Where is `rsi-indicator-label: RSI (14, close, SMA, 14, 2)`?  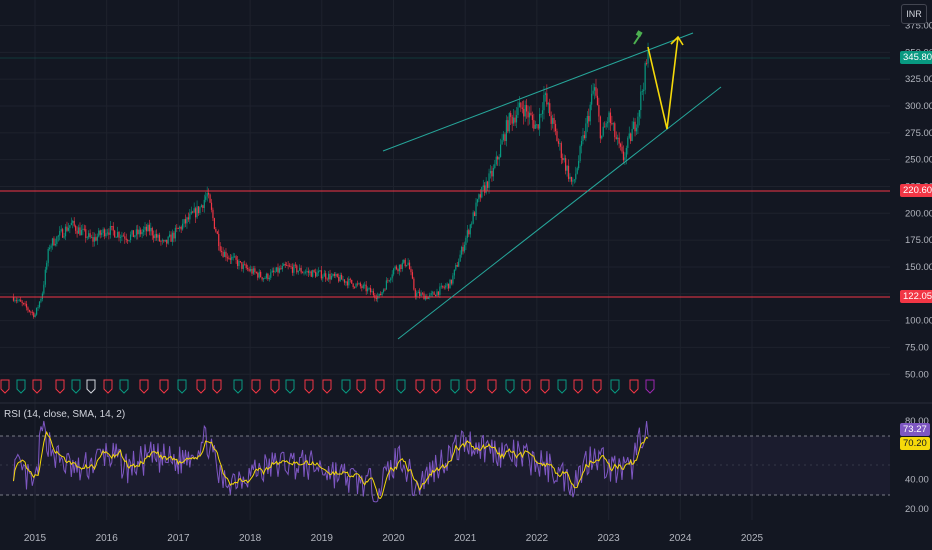
rsi-indicator-label: RSI (14, close, SMA, 14, 2) is located at coordinates (65, 414).